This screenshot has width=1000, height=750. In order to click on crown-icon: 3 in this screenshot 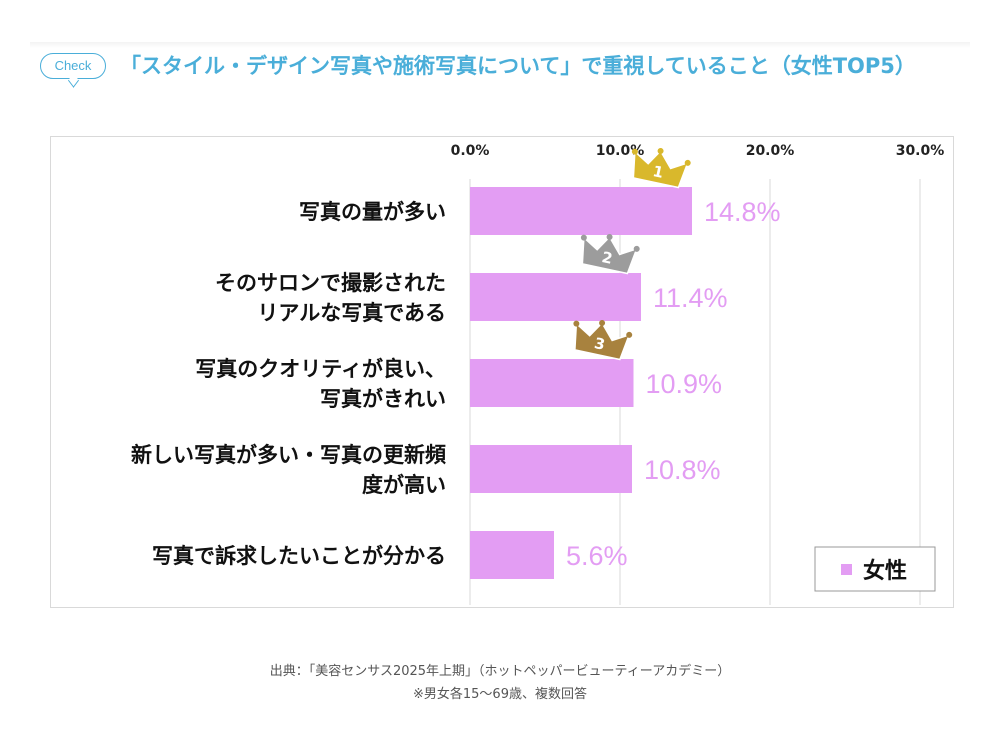, I will do `click(603, 340)`.